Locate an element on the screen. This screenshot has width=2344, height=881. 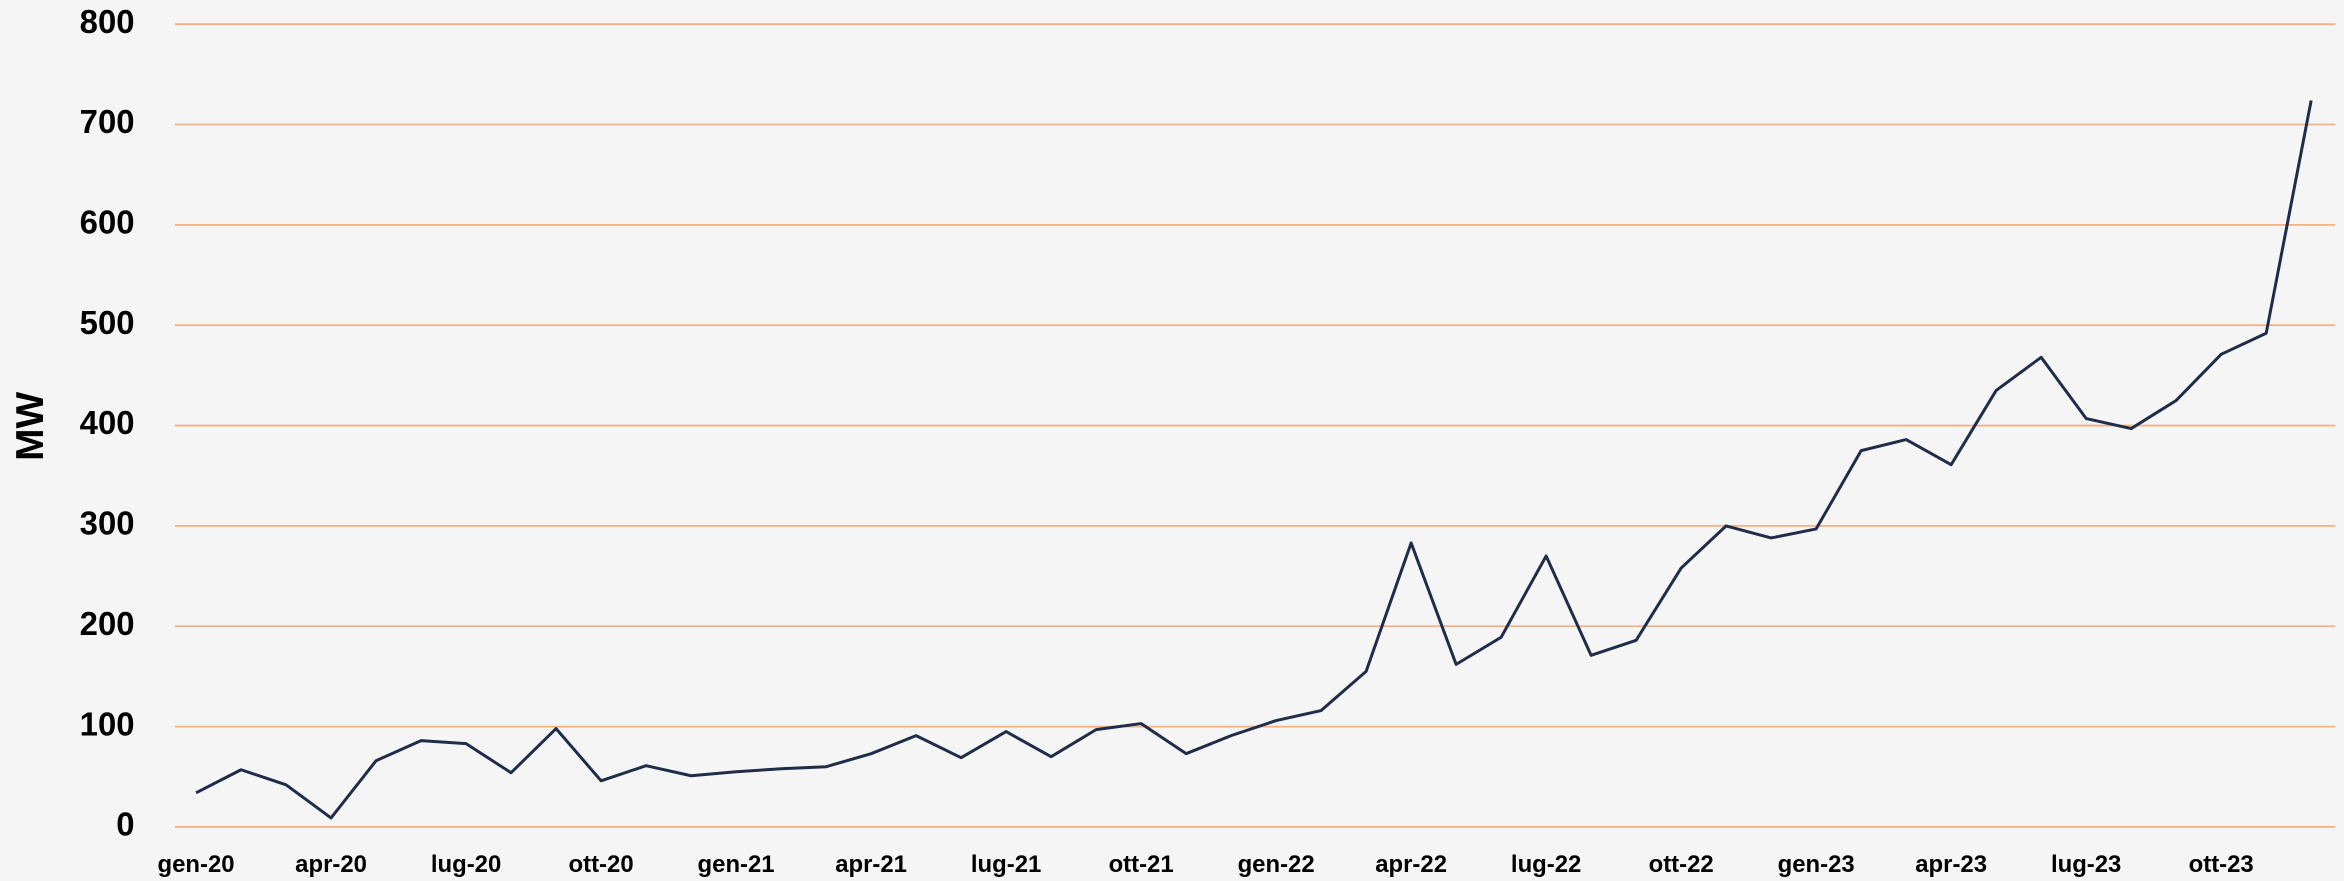
y-tick-label: 200 is located at coordinates (107, 623).